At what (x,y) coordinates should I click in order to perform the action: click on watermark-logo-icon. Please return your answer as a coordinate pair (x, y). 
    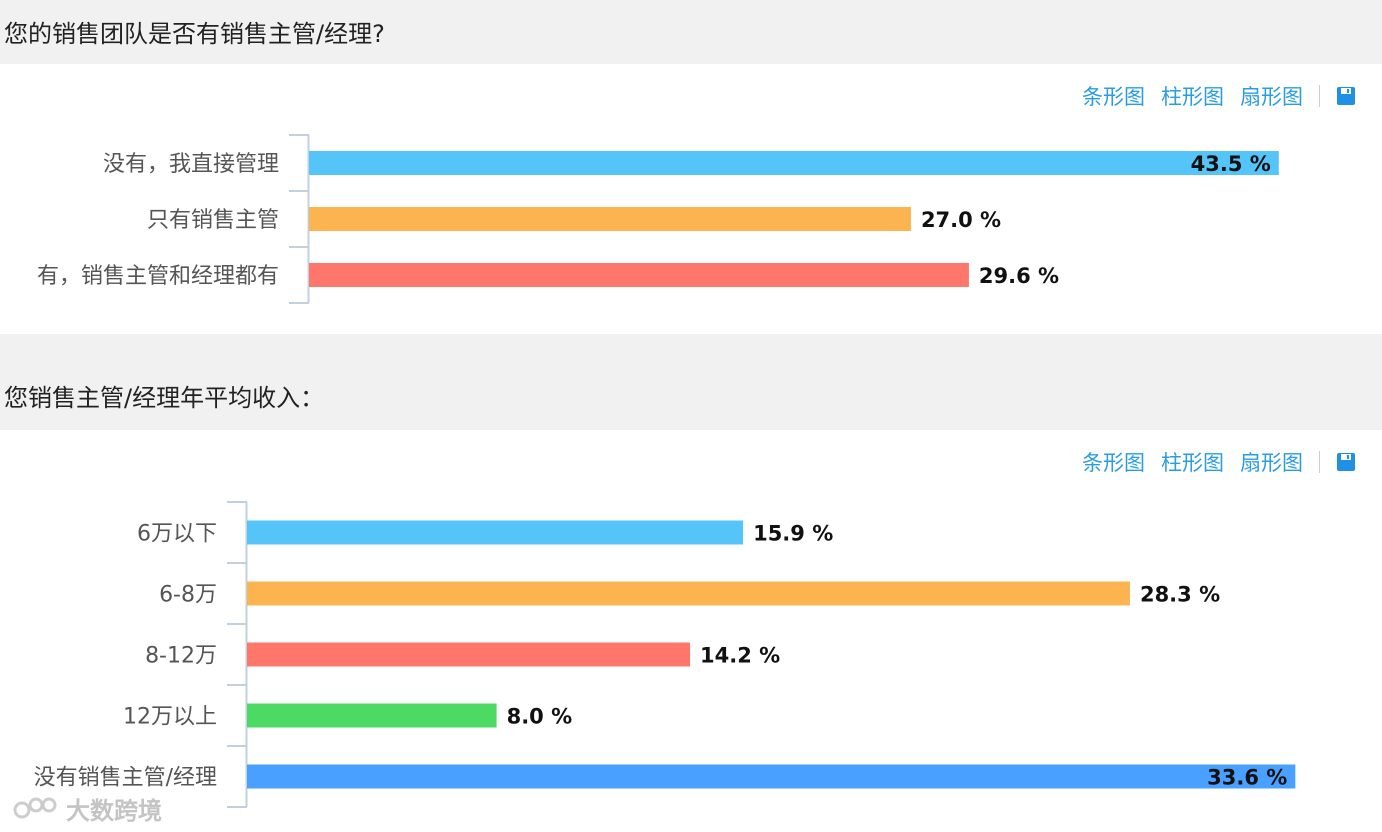
    Looking at the image, I should click on (35, 807).